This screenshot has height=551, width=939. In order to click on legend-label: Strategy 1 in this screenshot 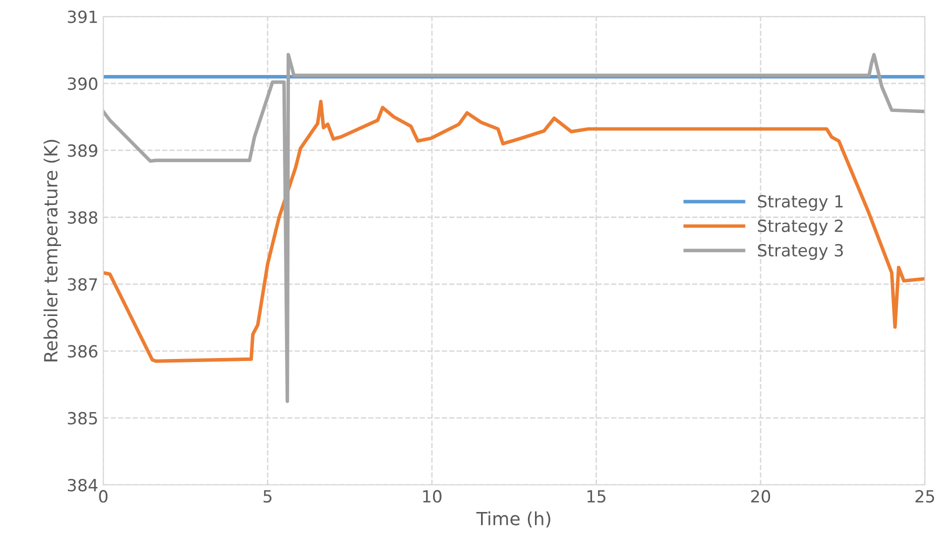, I will do `click(800, 203)`.